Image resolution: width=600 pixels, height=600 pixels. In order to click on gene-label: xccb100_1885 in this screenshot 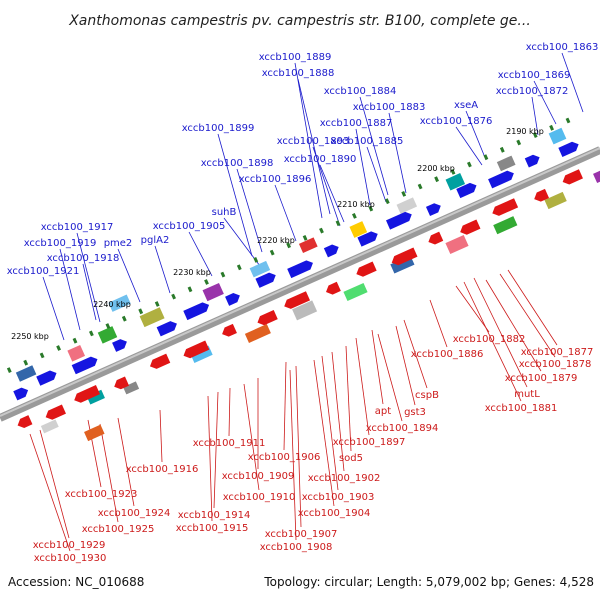, I will do `click(367, 141)`.